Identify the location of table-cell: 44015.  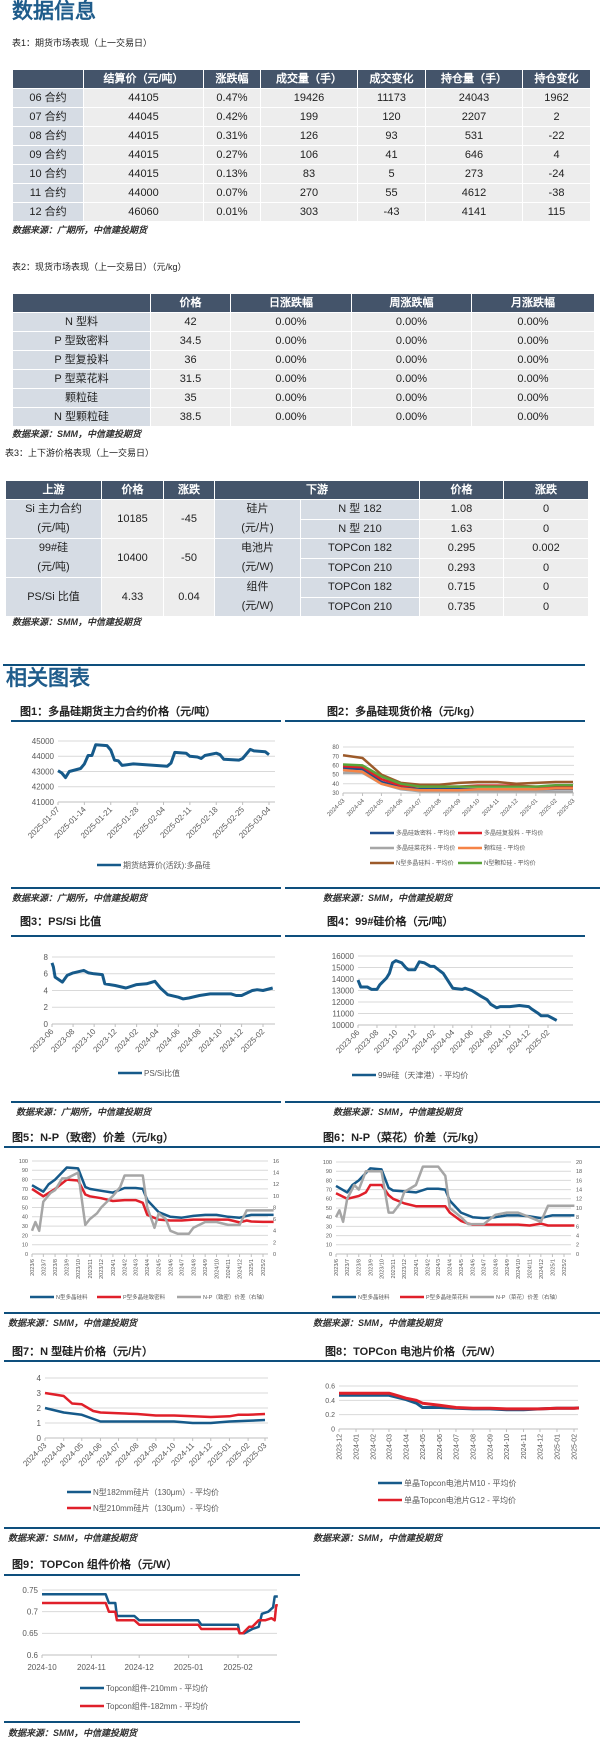
(143, 155).